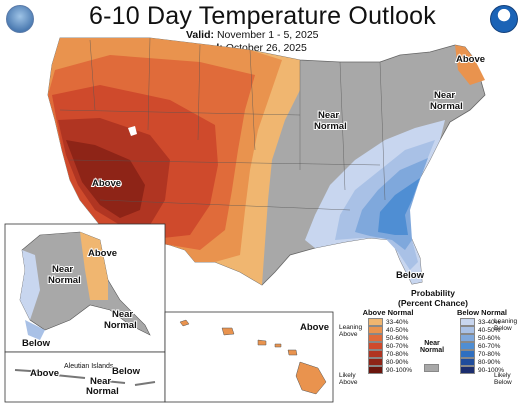 The image size is (525, 405). I want to click on hawaii-above-label: Above, so click(314, 327).